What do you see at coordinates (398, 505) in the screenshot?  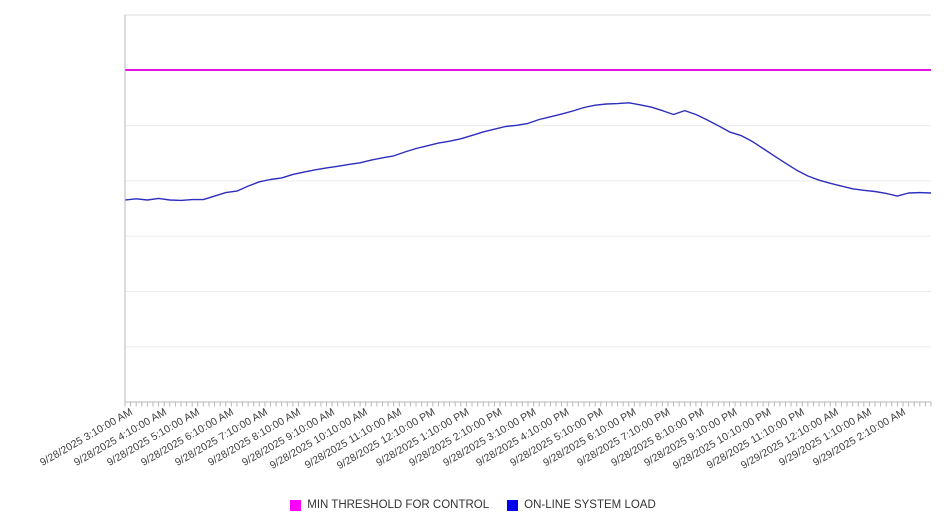 I see `legend-item-label: MIN THRESHOLD FOR CONTROL` at bounding box center [398, 505].